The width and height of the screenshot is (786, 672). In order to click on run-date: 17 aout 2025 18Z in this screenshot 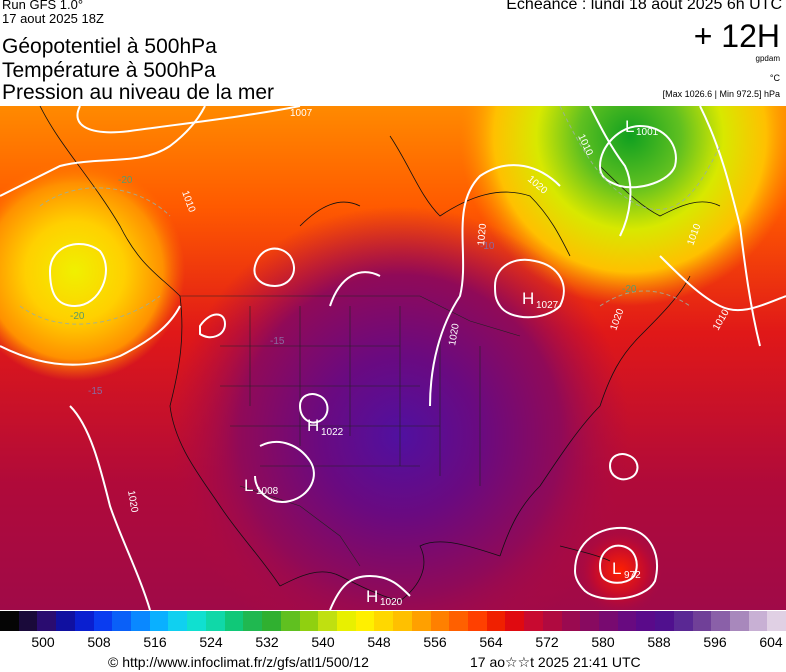, I will do `click(53, 18)`.